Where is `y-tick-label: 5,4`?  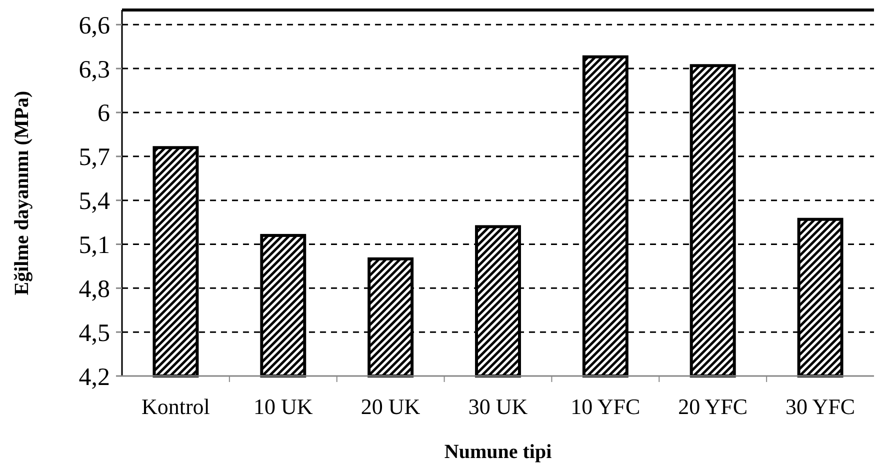
y-tick-label: 5,4 is located at coordinates (94, 202).